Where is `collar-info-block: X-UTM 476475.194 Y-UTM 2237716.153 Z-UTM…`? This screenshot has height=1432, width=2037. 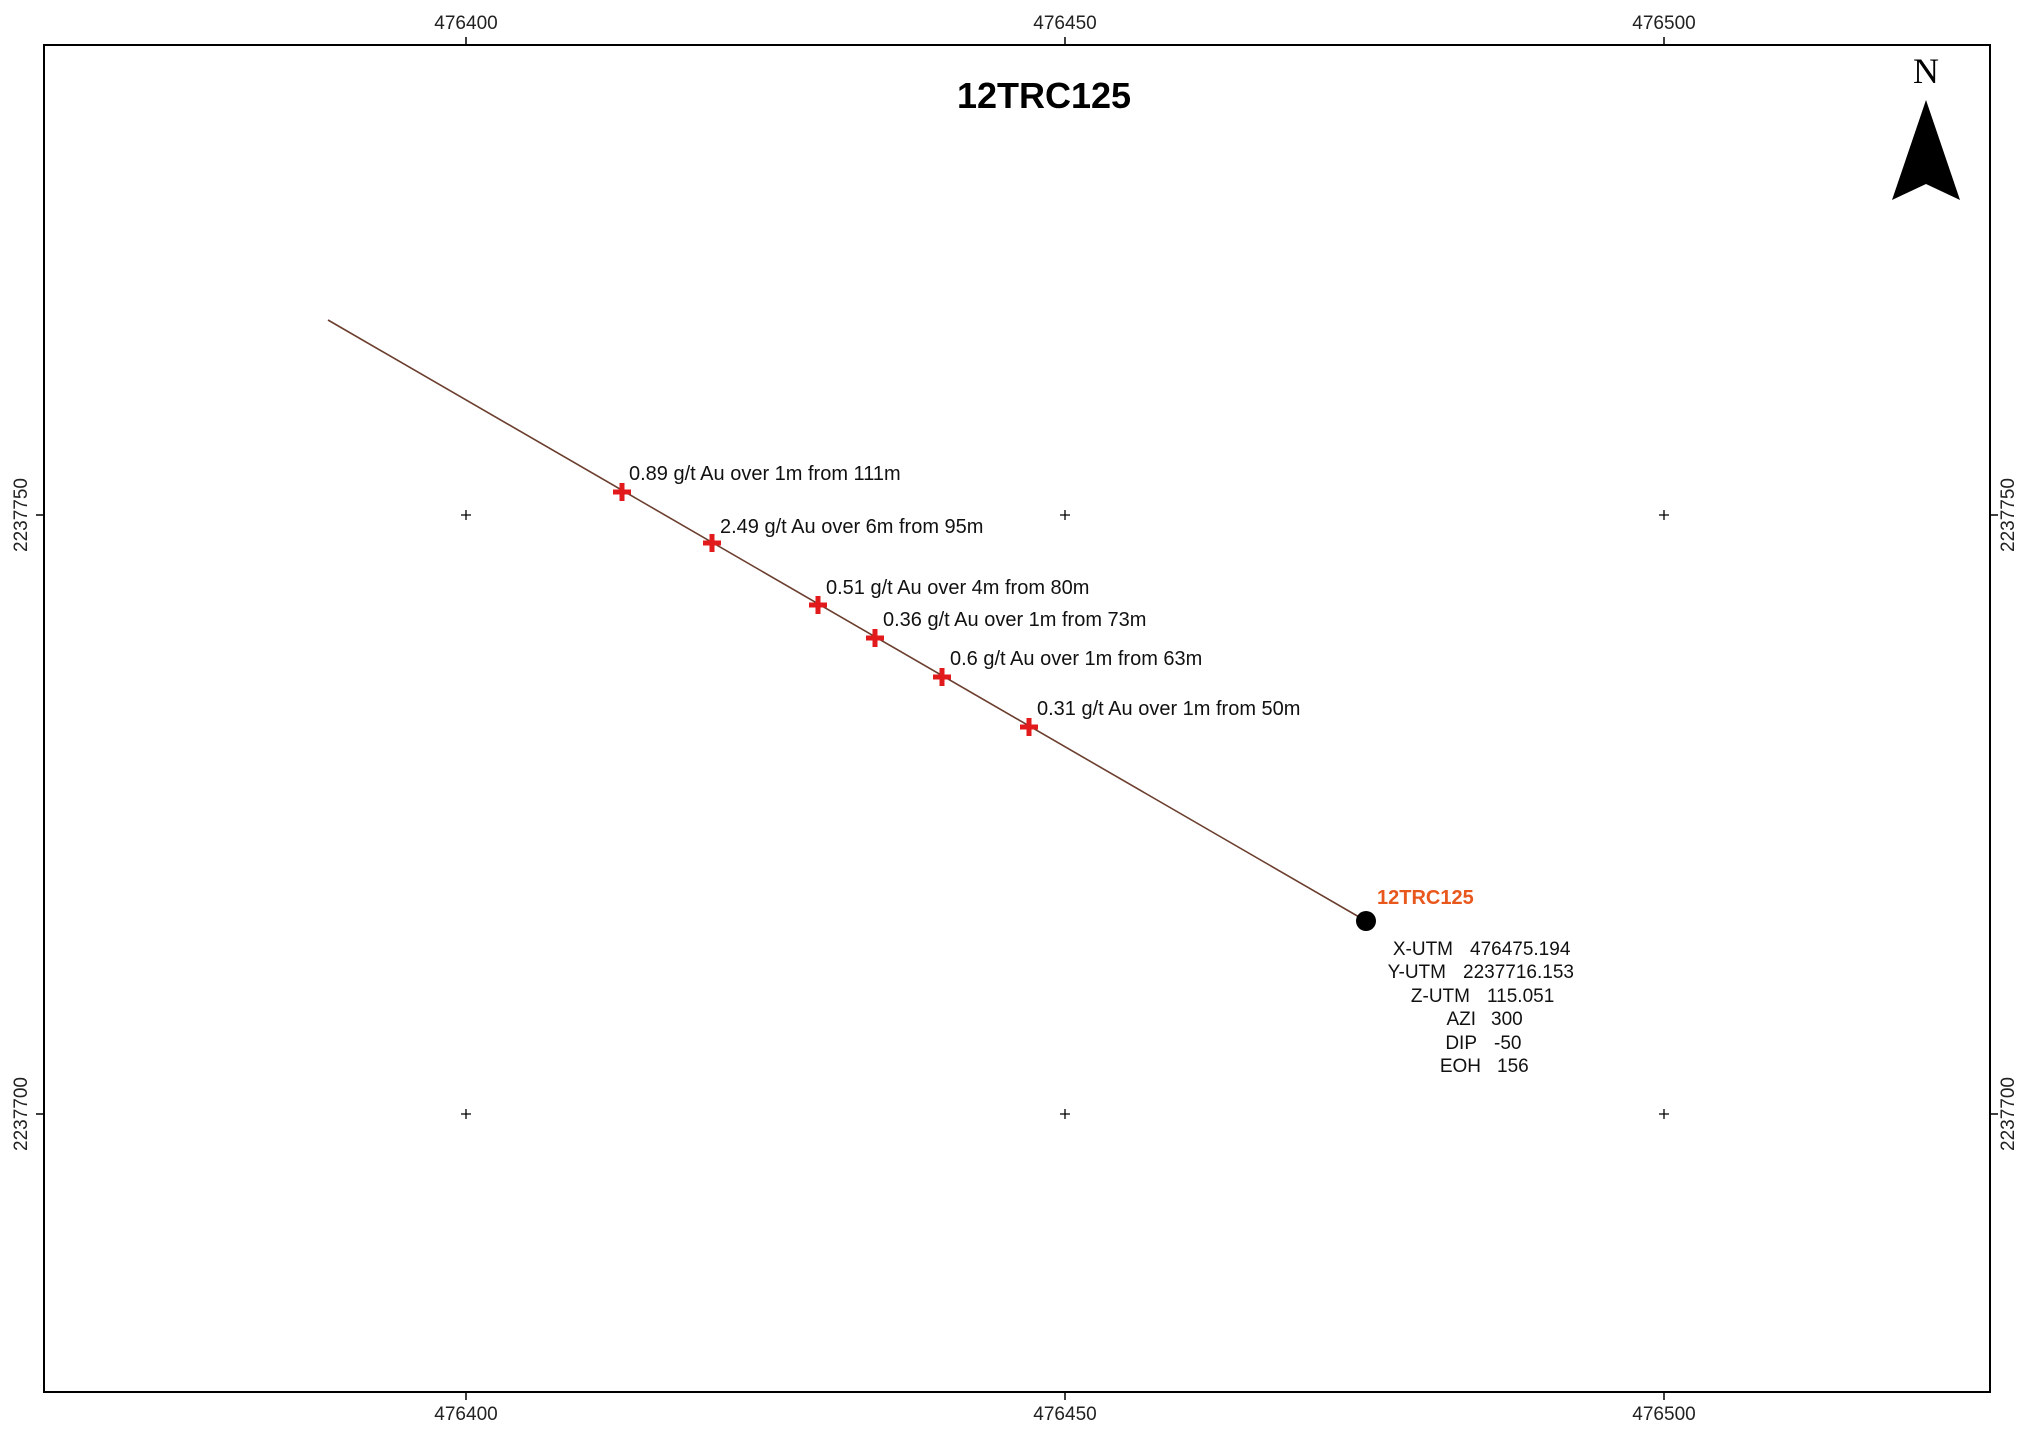
collar-info-block: X-UTM 476475.194 Y-UTM 2237716.153 Z-UTM… is located at coordinates (1481, 1008).